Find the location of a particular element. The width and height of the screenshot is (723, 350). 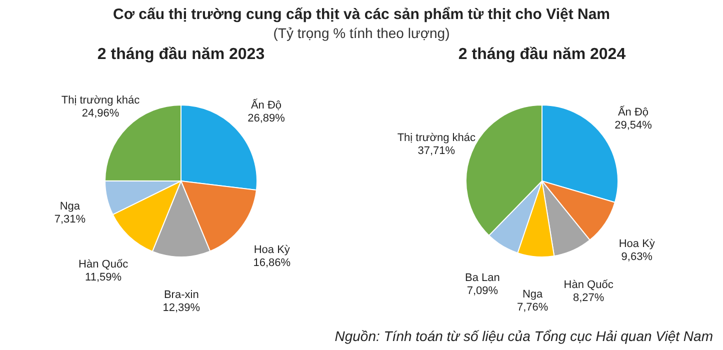

text: (Tỷ trọng % tính theo lượng) is located at coordinates (361, 33).